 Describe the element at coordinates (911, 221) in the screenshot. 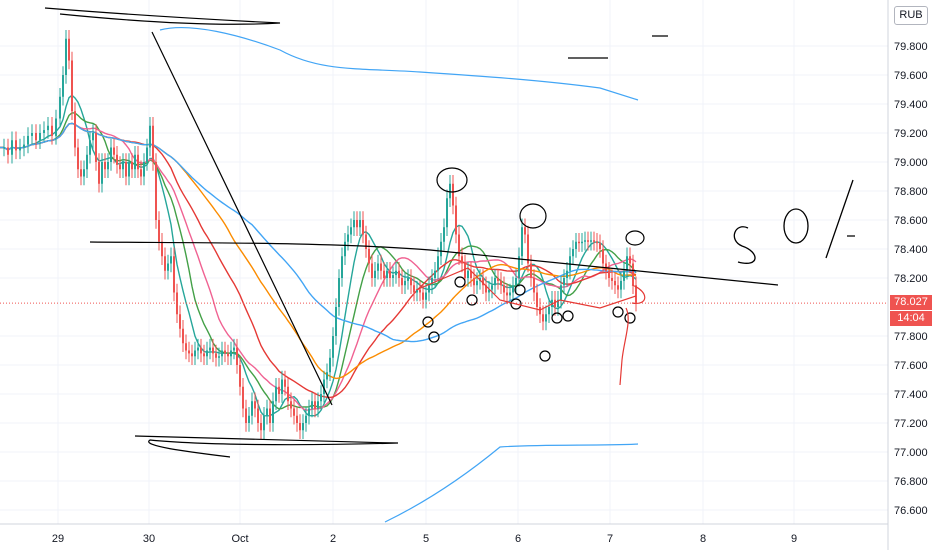

I see `price-tick-label: 78.600` at that location.